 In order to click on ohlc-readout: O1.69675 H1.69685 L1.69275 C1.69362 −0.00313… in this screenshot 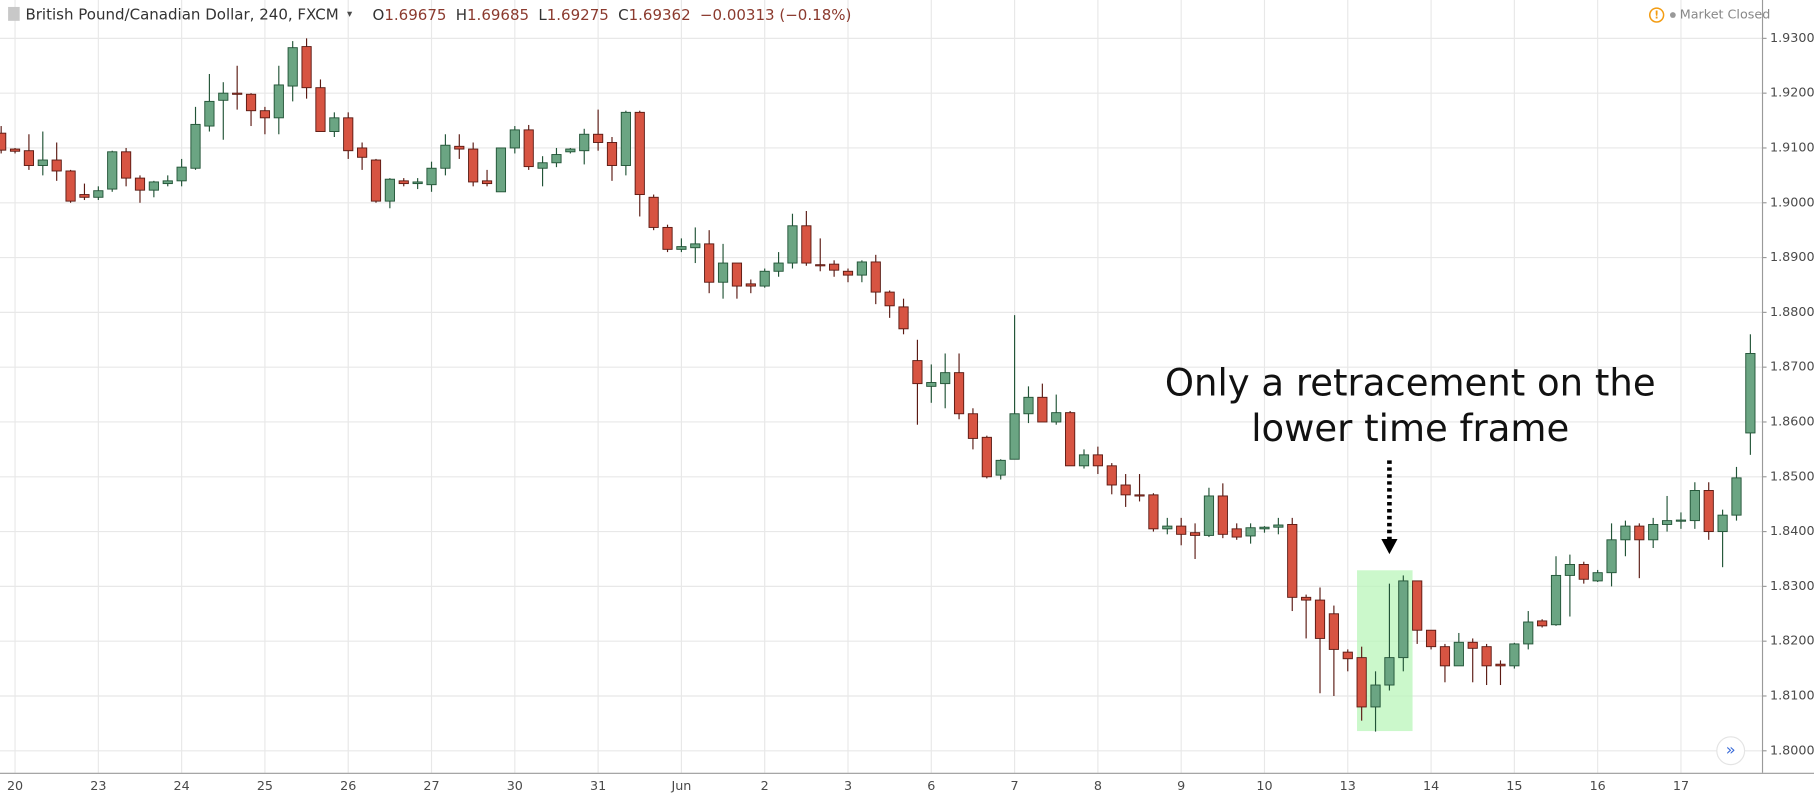, I will do `click(612, 15)`.